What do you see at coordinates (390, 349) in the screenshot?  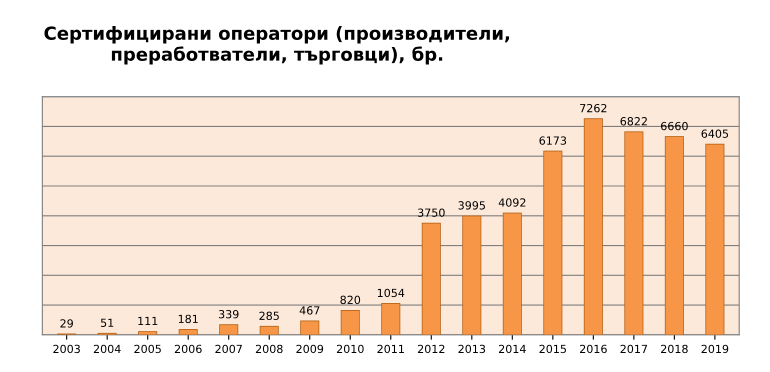 I see `x-tick-label: 2011` at bounding box center [390, 349].